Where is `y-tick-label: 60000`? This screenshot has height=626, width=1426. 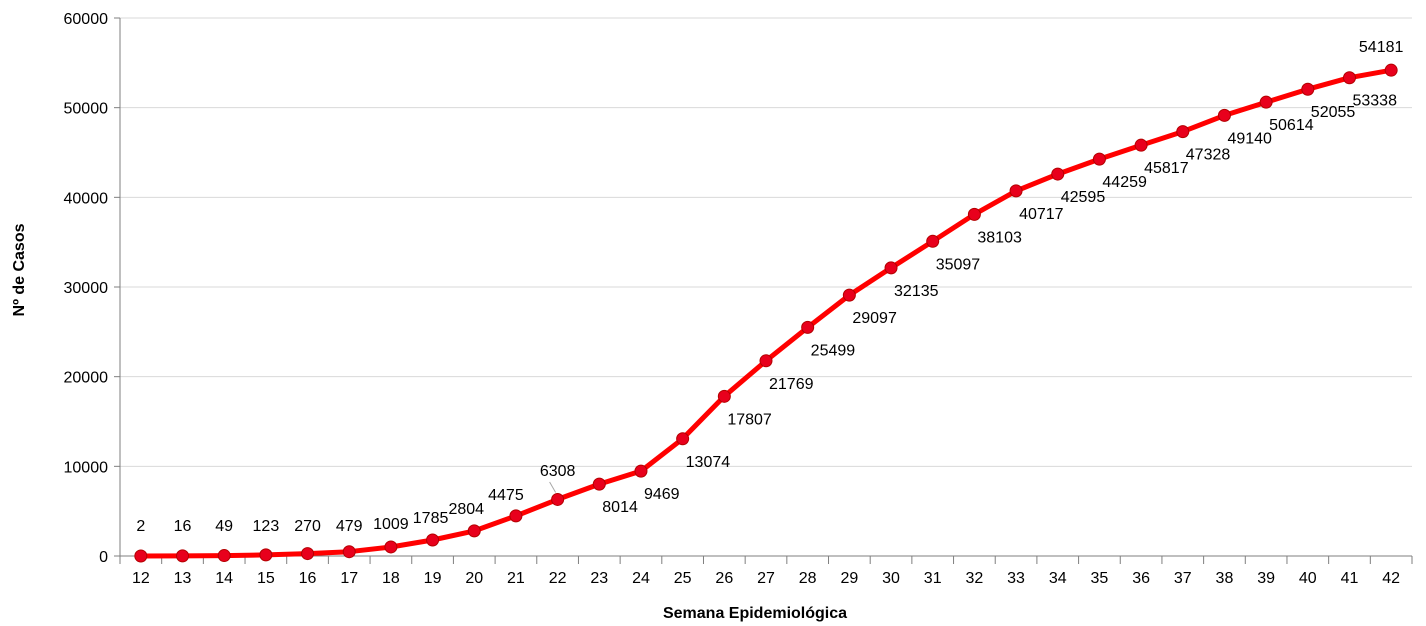 y-tick-label: 60000 is located at coordinates (86, 19).